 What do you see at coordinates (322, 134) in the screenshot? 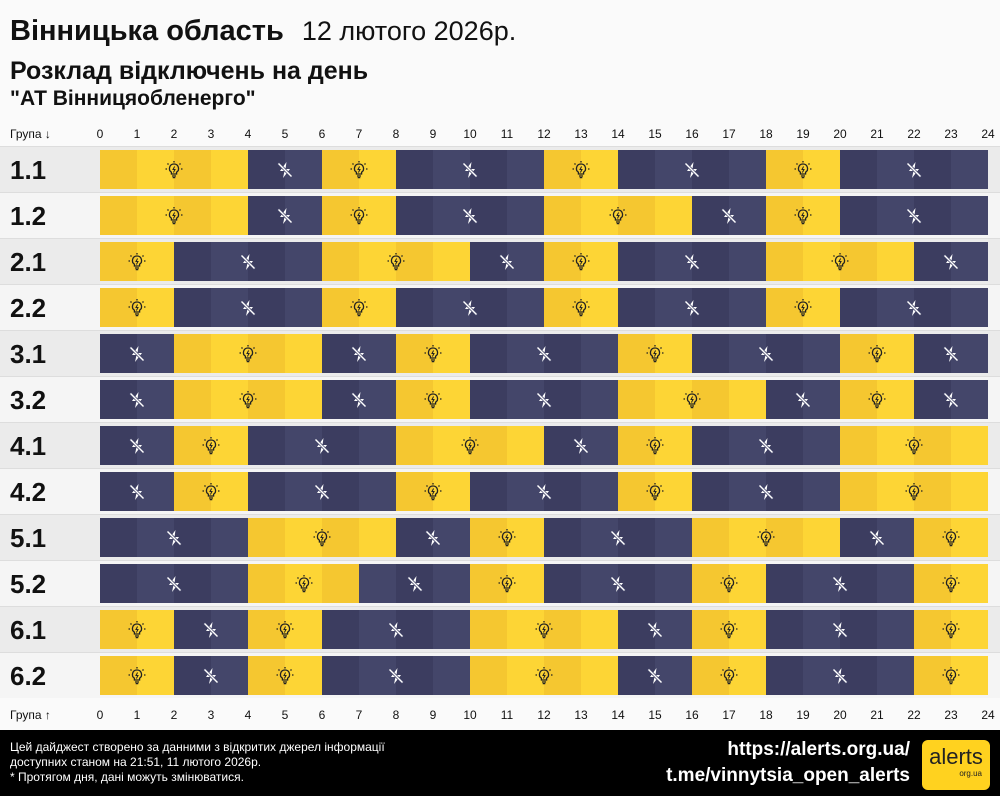
I see `hour-tick: 6` at bounding box center [322, 134].